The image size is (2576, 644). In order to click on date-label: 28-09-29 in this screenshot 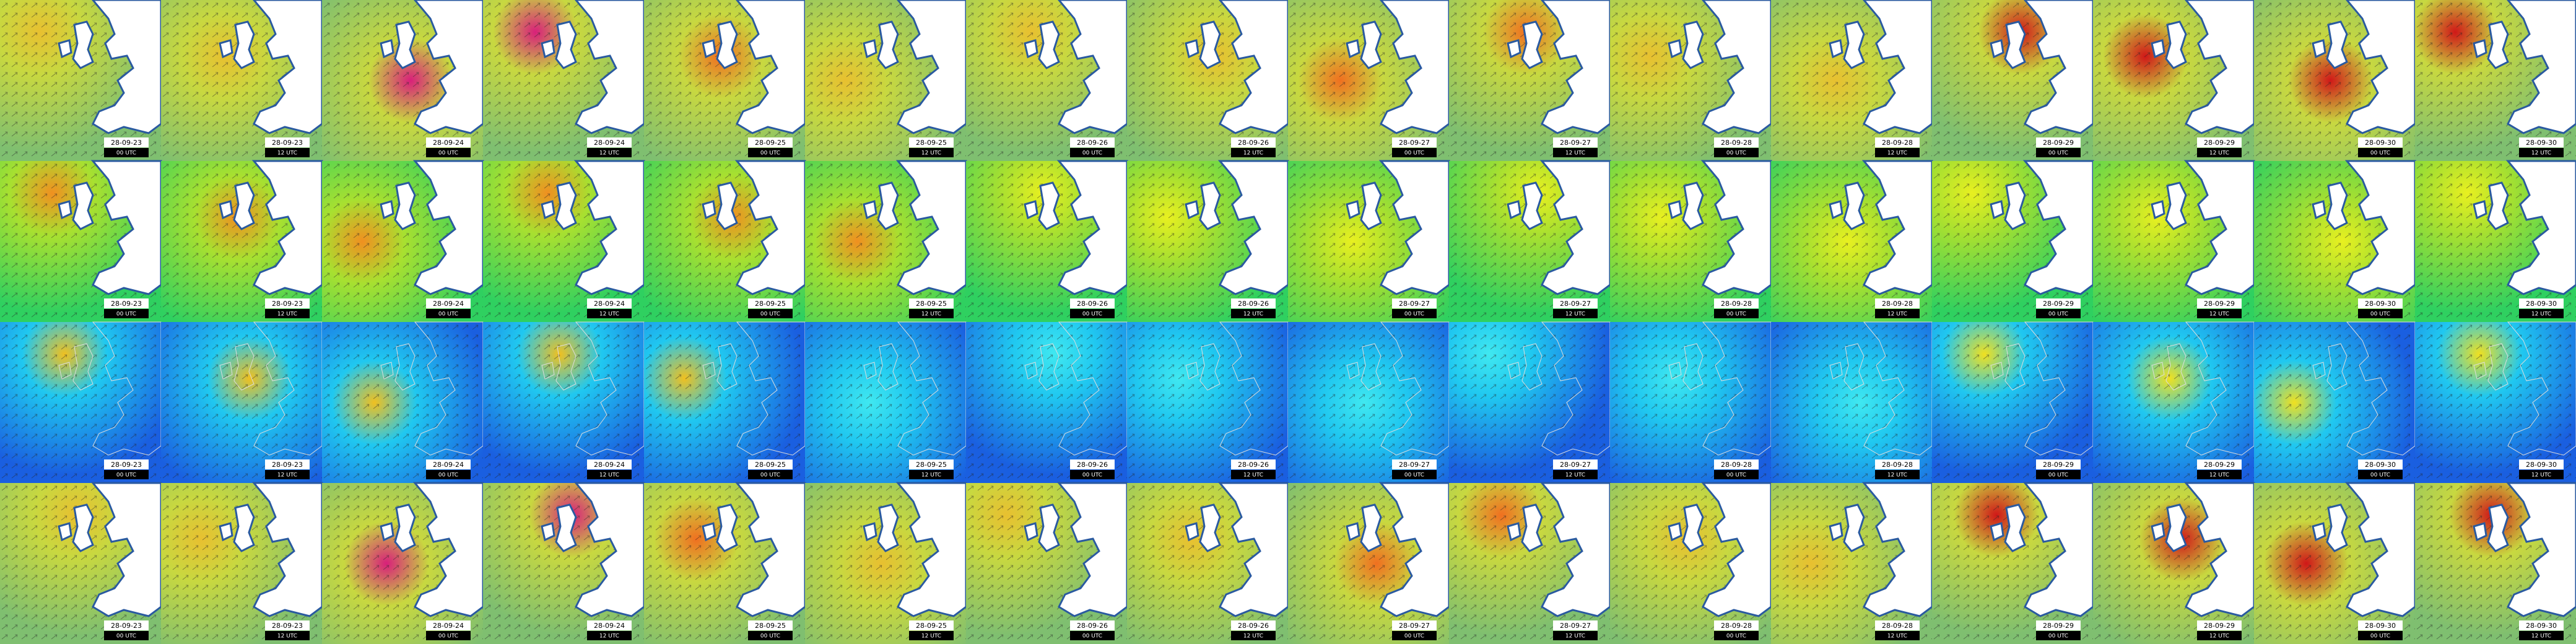, I will do `click(2219, 465)`.